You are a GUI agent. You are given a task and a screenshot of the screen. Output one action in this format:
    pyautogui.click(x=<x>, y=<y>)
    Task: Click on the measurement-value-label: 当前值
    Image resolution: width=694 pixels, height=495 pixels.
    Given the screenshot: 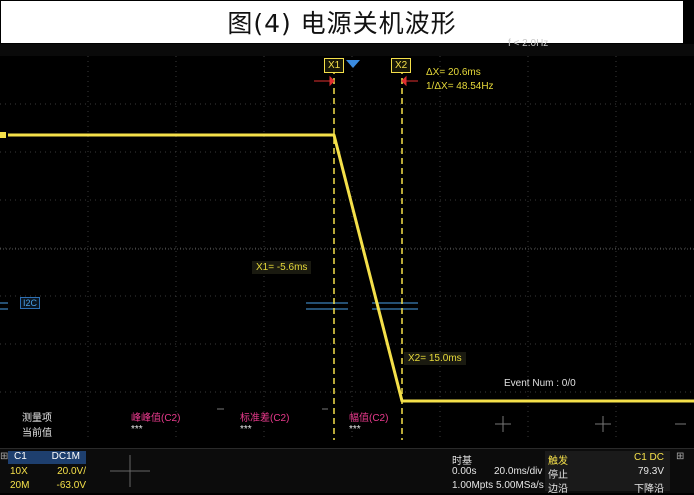 What is the action you would take?
    pyautogui.click(x=37, y=433)
    